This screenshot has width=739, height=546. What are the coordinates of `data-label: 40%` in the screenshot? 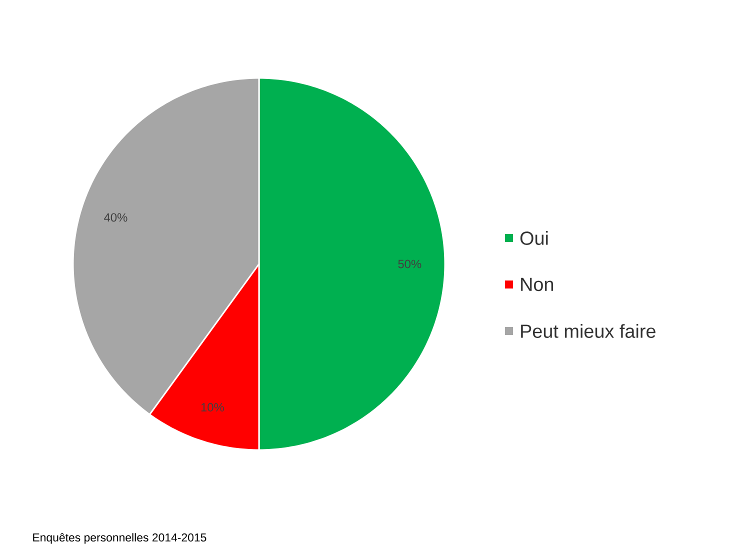 It's located at (116, 217).